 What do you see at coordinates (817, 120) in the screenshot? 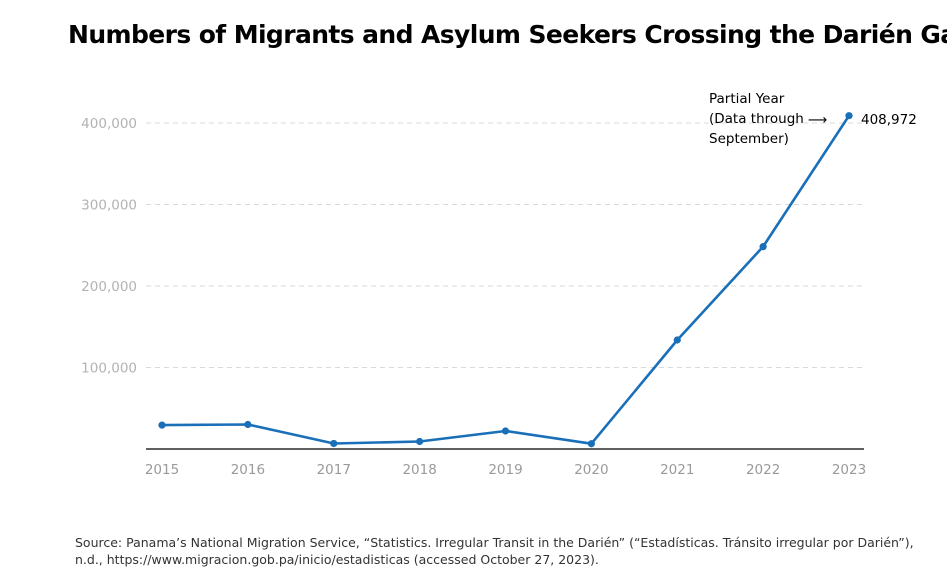
I see `annotation-arrow: ⟶` at bounding box center [817, 120].